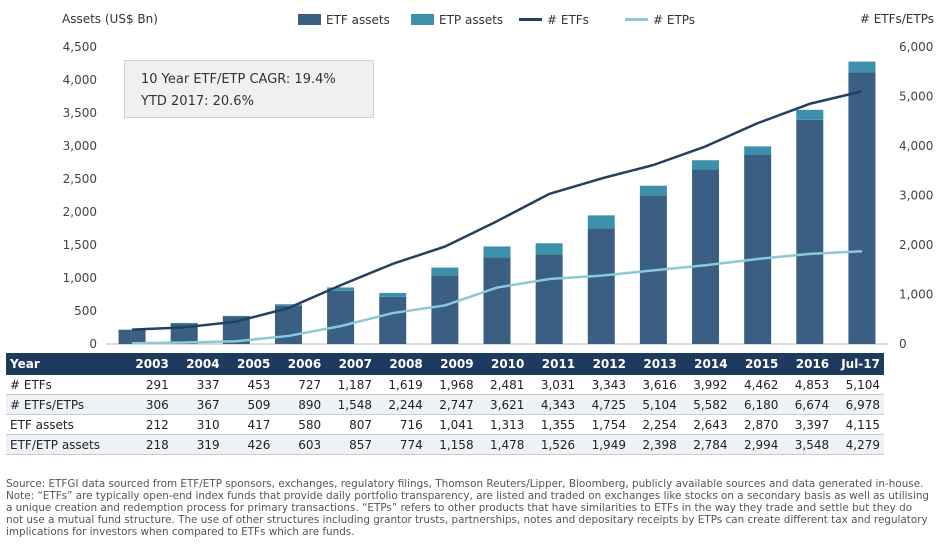 The width and height of the screenshot is (939, 550). Describe the element at coordinates (503, 444) in the screenshot. I see `table-cell: 1,478` at that location.